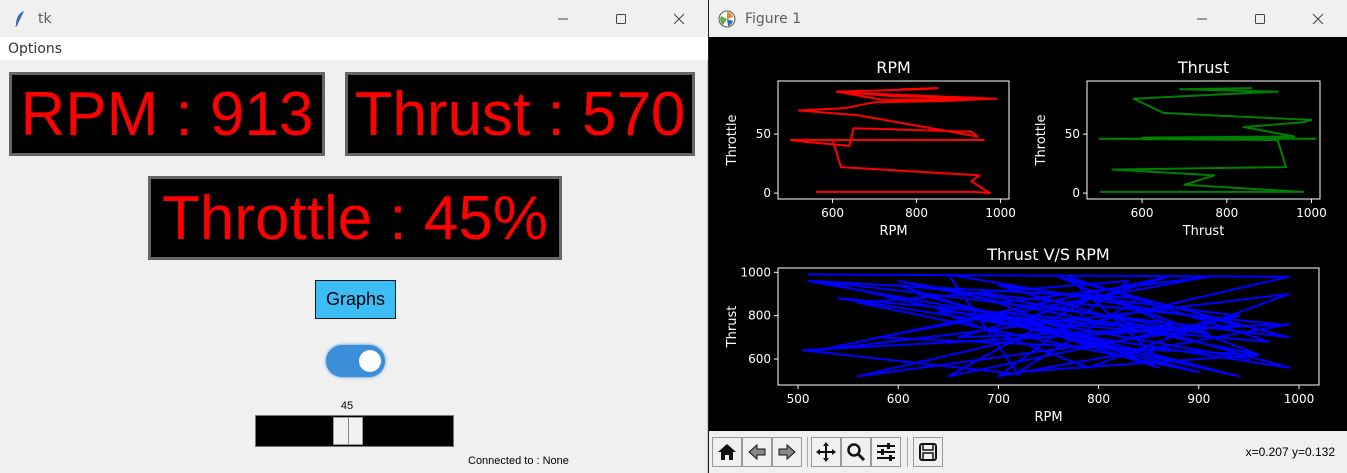 The image size is (1347, 473). What do you see at coordinates (520, 114) in the screenshot?
I see `thrust-display: Thrust : 570` at bounding box center [520, 114].